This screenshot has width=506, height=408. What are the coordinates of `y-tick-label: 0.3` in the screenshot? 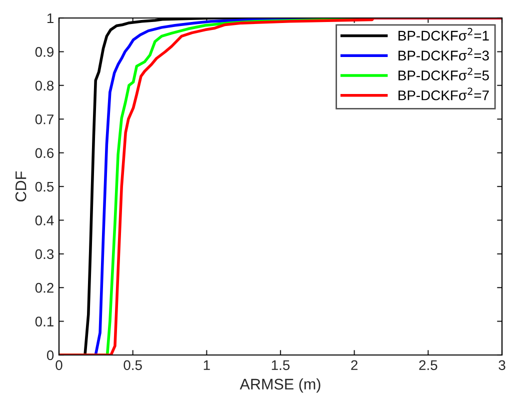 It's located at (44, 254).